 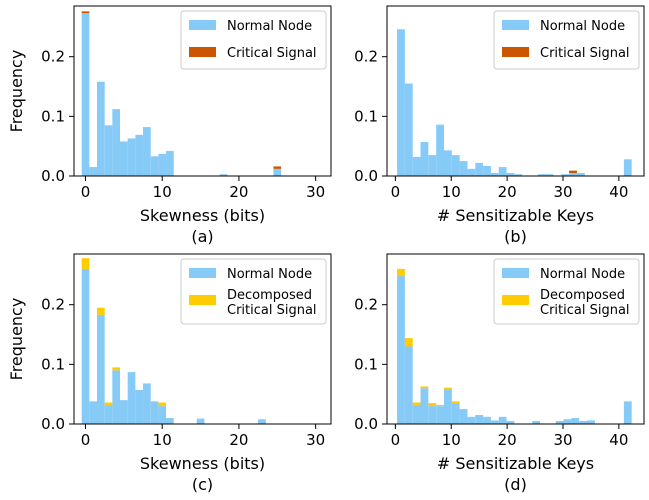 What do you see at coordinates (202, 236) in the screenshot?
I see `panel-label: (a)` at bounding box center [202, 236].